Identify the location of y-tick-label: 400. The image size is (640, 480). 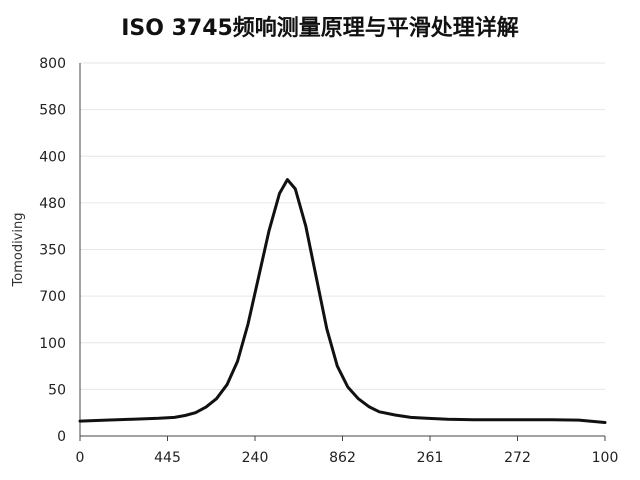
(52, 157).